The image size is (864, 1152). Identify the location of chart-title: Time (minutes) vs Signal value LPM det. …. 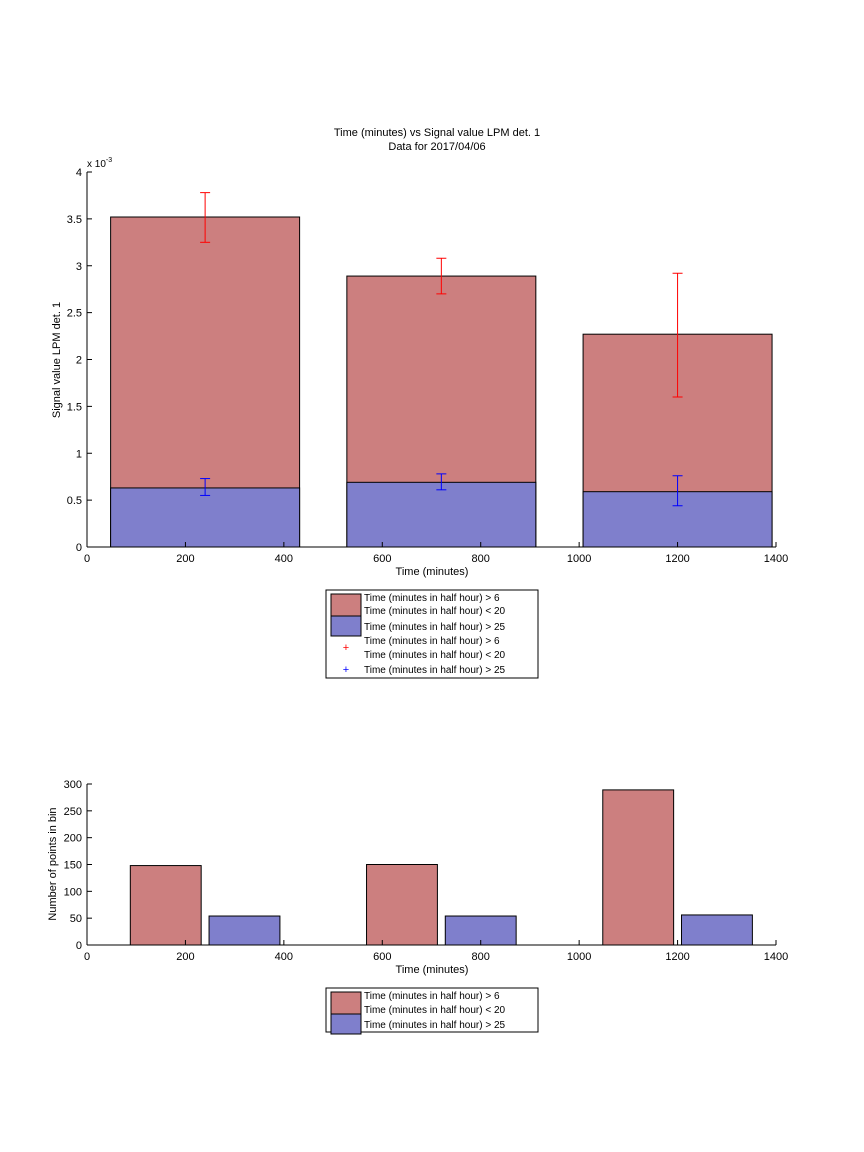
(437, 133).